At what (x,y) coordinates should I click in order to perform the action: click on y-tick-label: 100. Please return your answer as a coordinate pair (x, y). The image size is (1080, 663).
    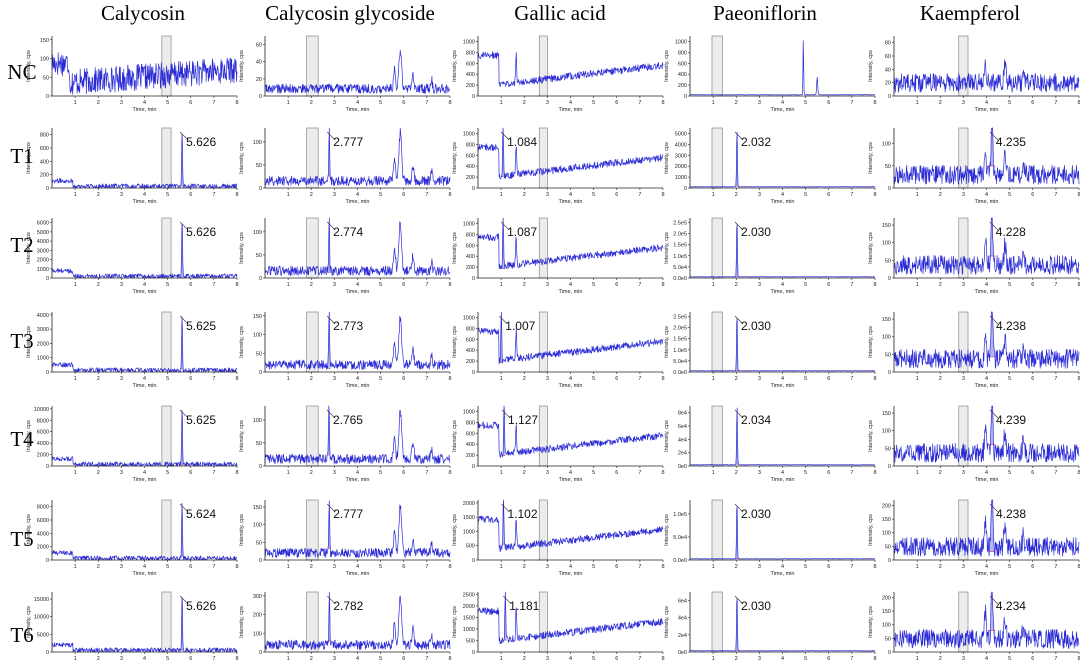
    Looking at the image, I should click on (886, 432).